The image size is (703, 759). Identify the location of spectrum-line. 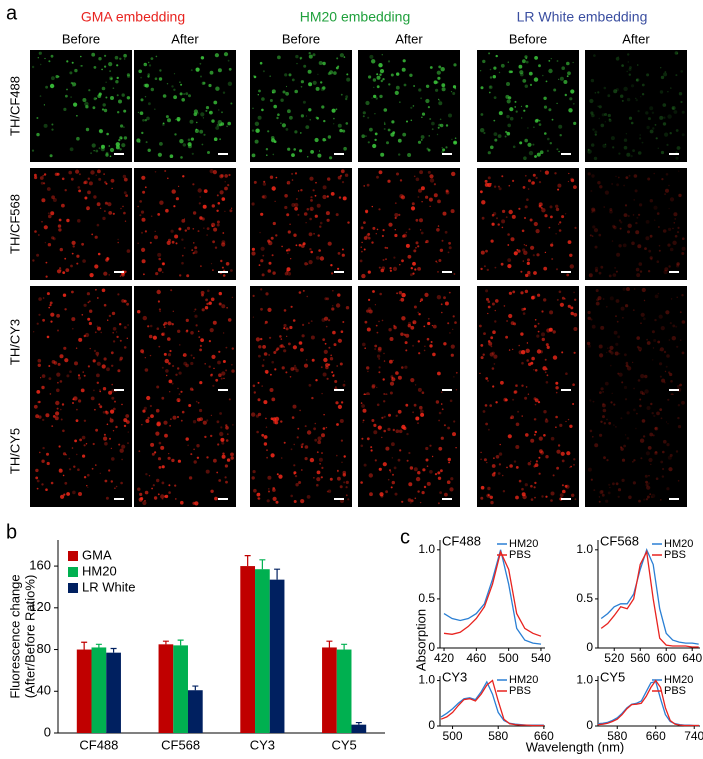
(649, 596).